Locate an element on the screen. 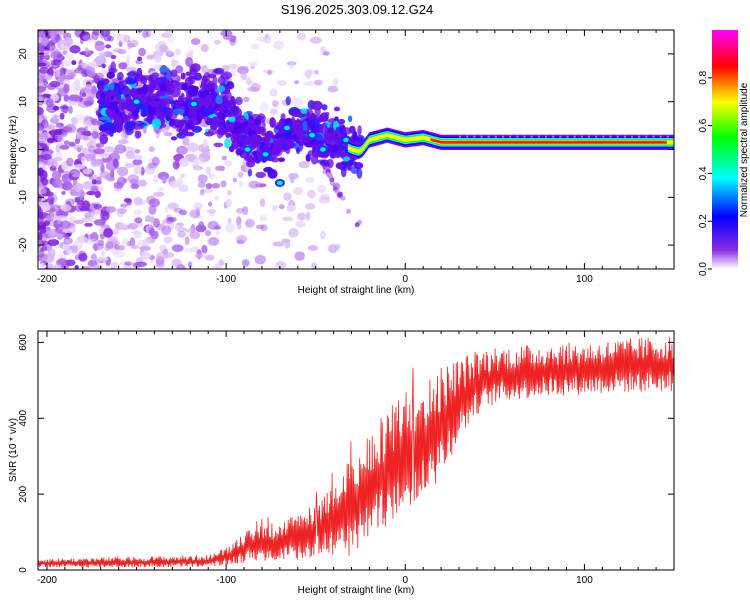 This screenshot has width=750, height=600. snr-ytick-label: 400 is located at coordinates (23, 417).